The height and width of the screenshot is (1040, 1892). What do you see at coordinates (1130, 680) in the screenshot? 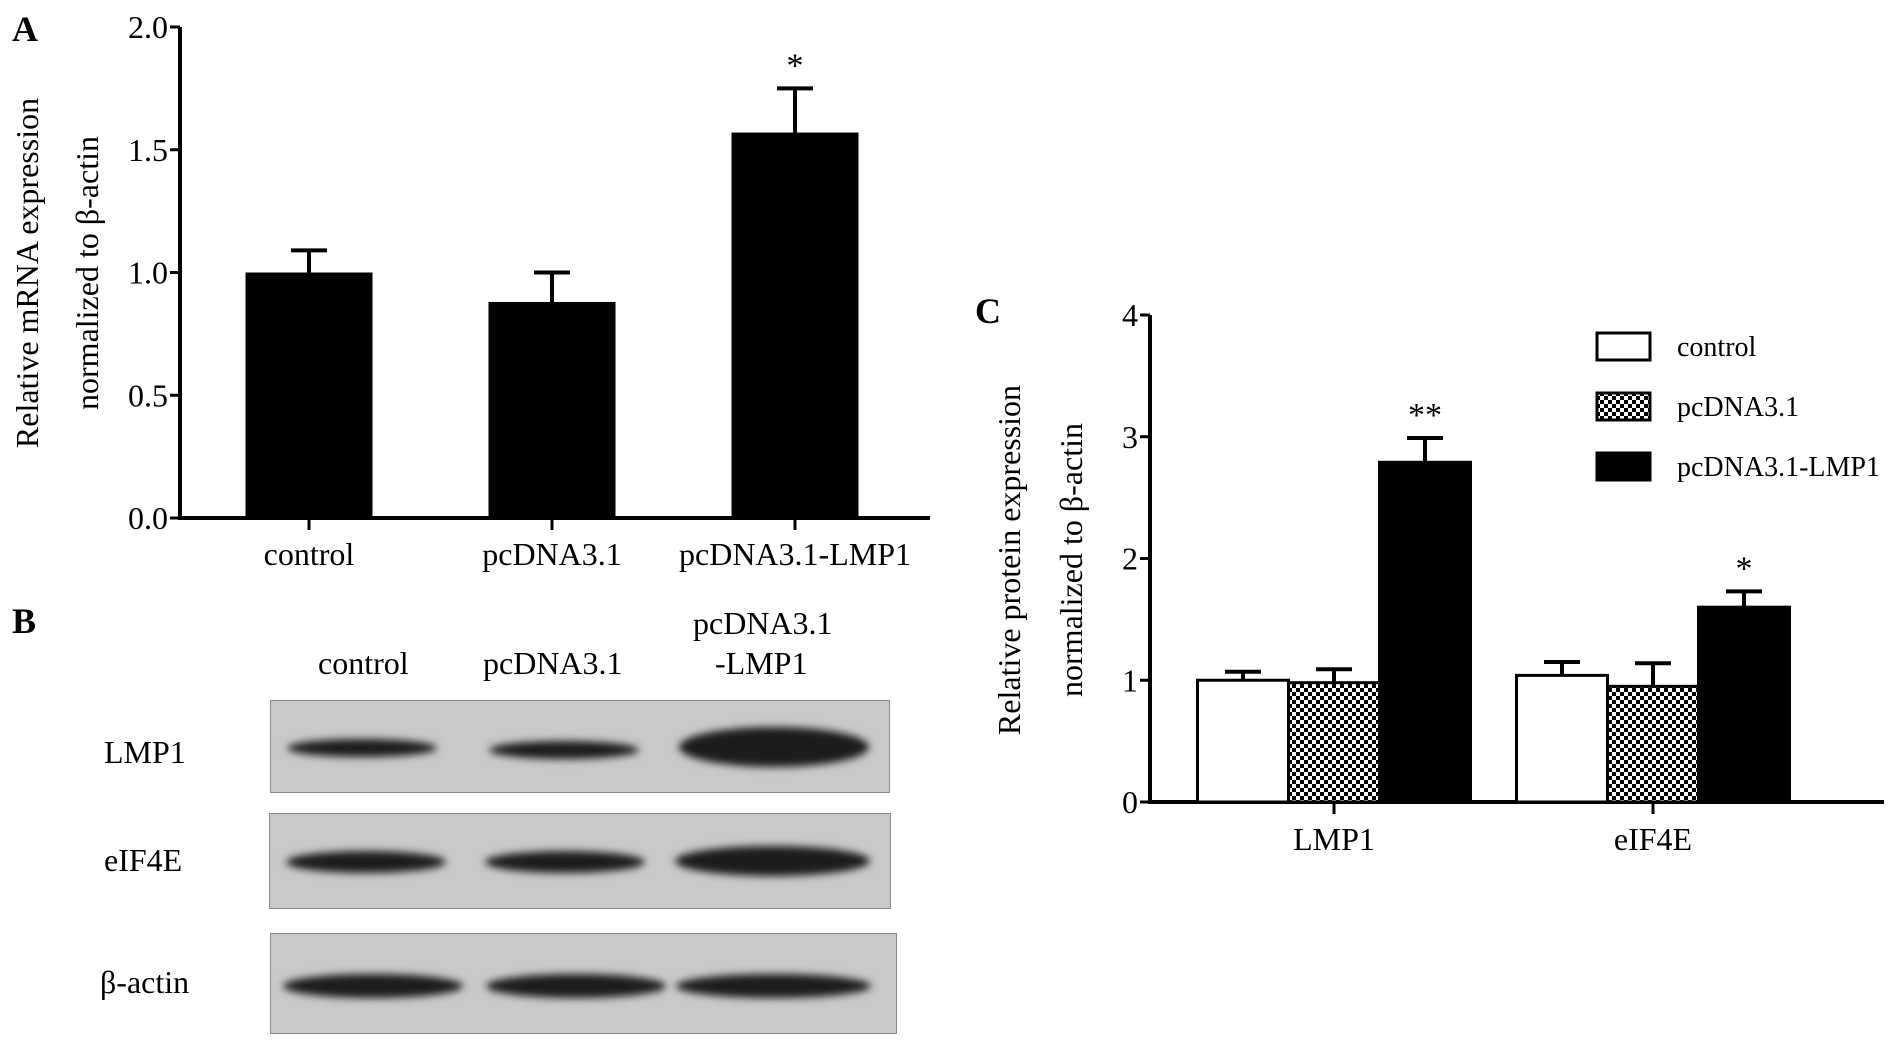
I see `y-tick-label: 1` at bounding box center [1130, 680].